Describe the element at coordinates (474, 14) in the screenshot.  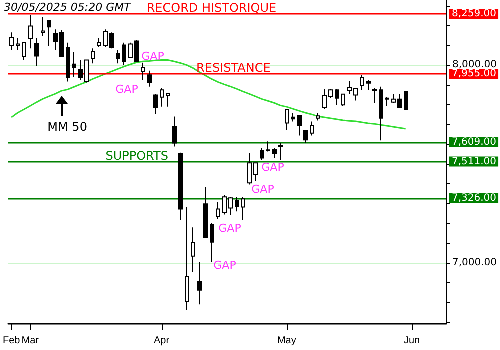
I see `text: 8,259.00` at that location.